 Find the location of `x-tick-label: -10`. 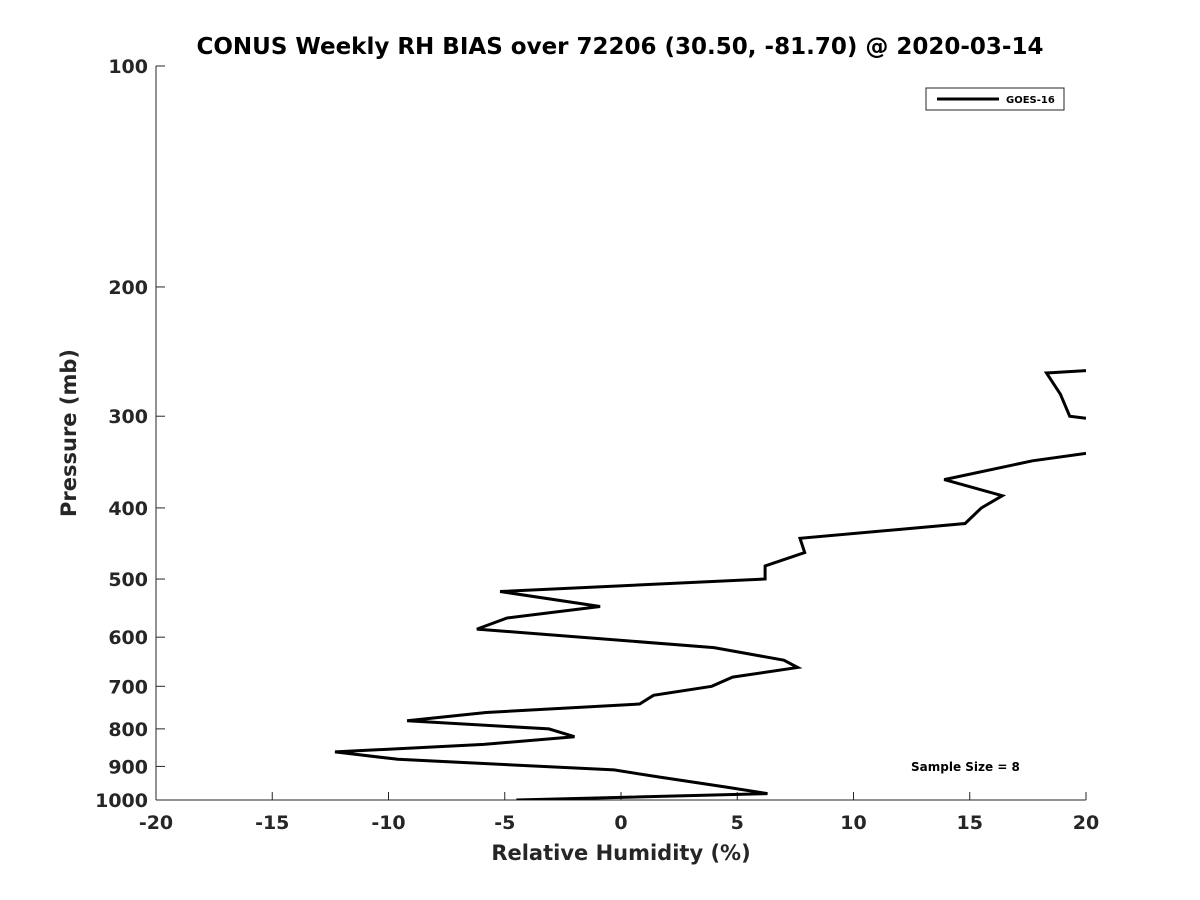

x-tick-label: -10 is located at coordinates (388, 823).